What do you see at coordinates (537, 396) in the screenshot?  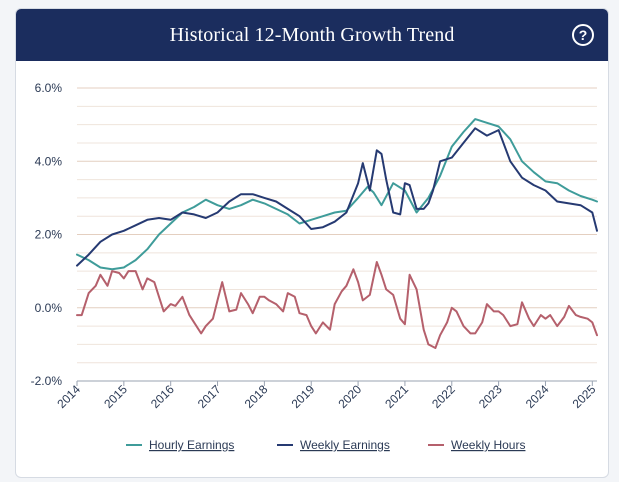 I see `x-tick-label: 2024` at bounding box center [537, 396].